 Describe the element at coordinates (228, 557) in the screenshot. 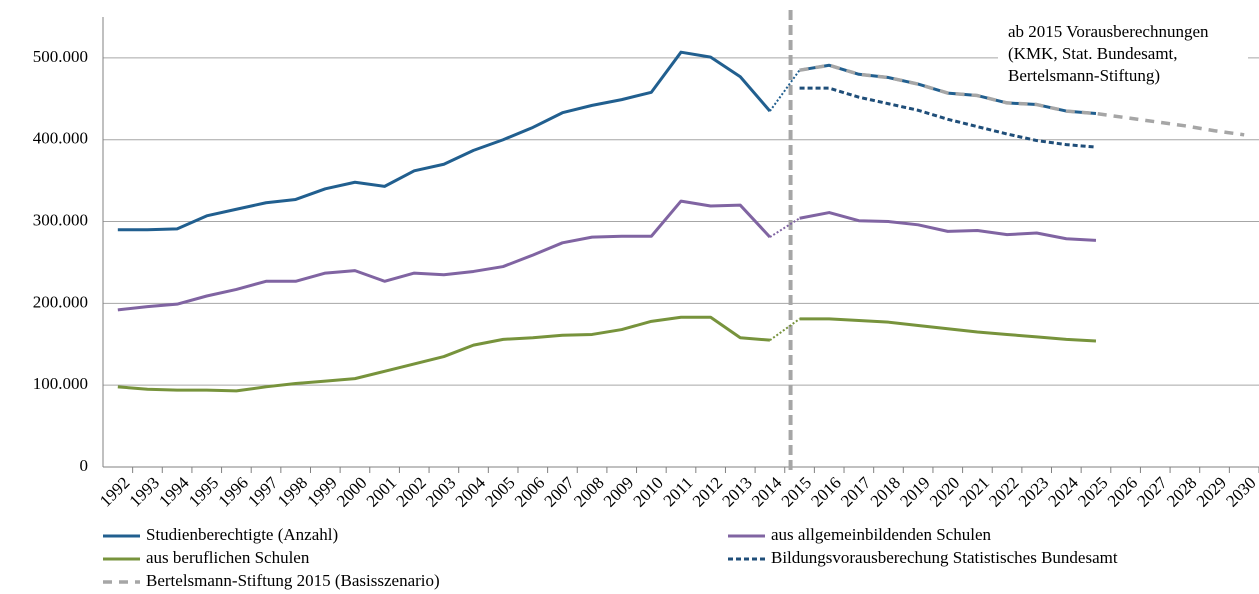

I see `legend-label: aus beruflichen Schulen` at that location.